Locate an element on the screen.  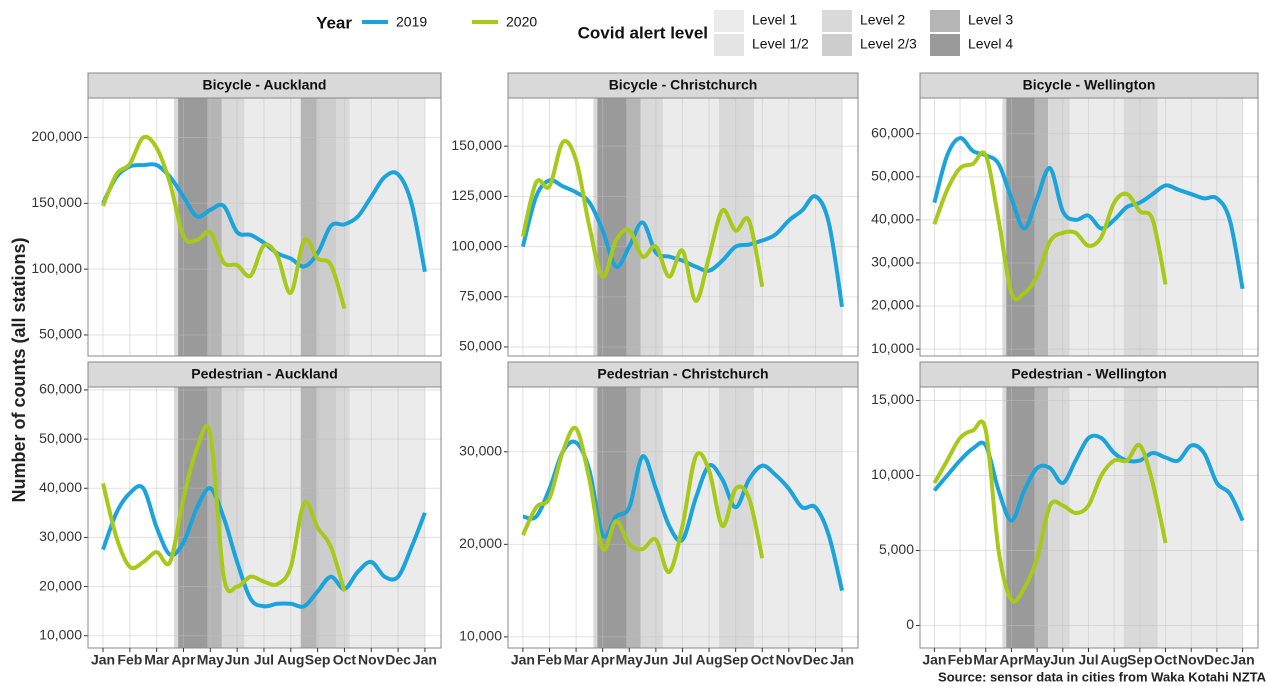
legend-label: Level 3 is located at coordinates (990, 20).